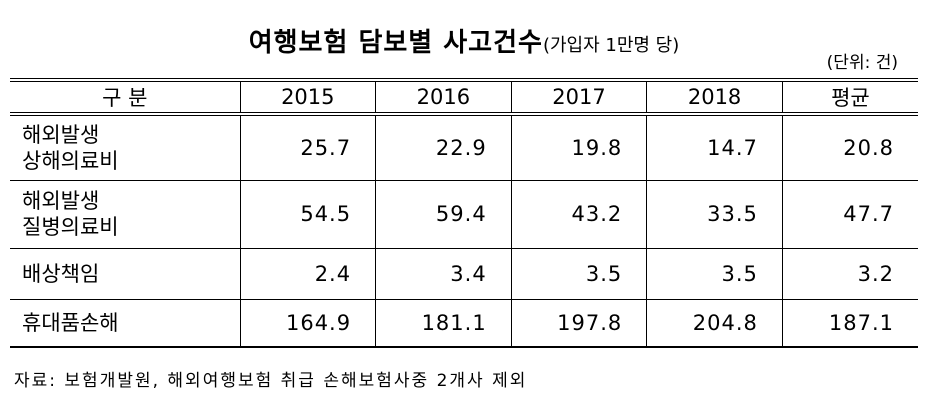 This screenshot has height=400, width=928. Describe the element at coordinates (714, 213) in the screenshot. I see `cell-value: 33.5` at that location.